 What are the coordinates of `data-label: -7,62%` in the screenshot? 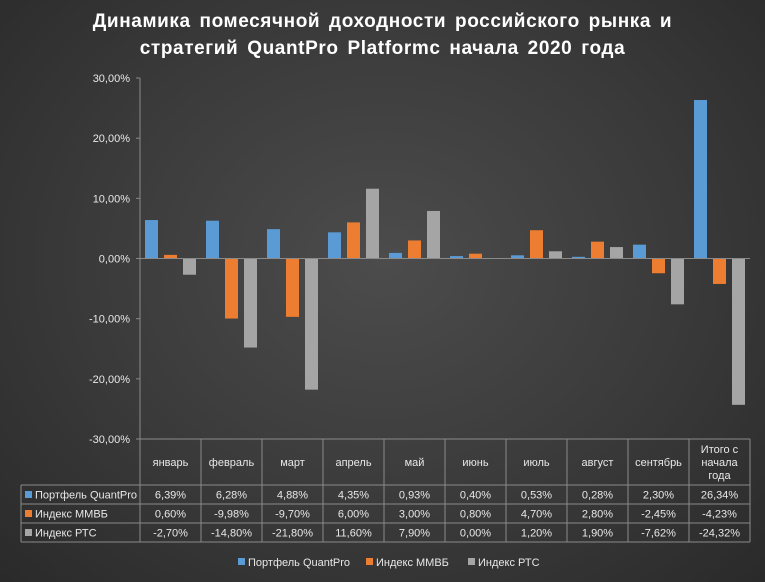 It's located at (658, 534).